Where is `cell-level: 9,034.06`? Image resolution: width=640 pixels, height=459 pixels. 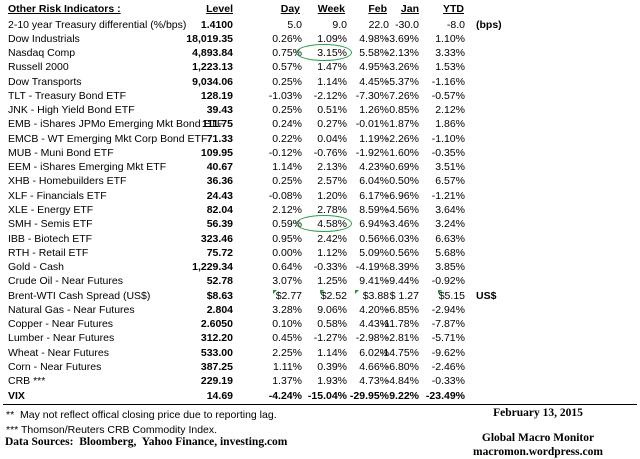 cell-level: 9,034.06 is located at coordinates (212, 81).